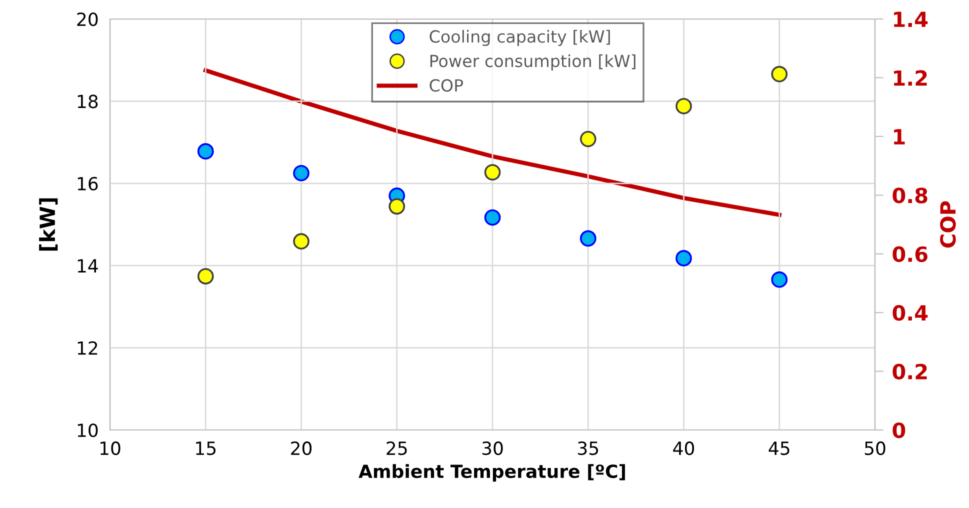 The height and width of the screenshot is (508, 969). What do you see at coordinates (491, 473) in the screenshot?
I see `x-axis-title: Ambient Temperature [ºC]` at bounding box center [491, 473].